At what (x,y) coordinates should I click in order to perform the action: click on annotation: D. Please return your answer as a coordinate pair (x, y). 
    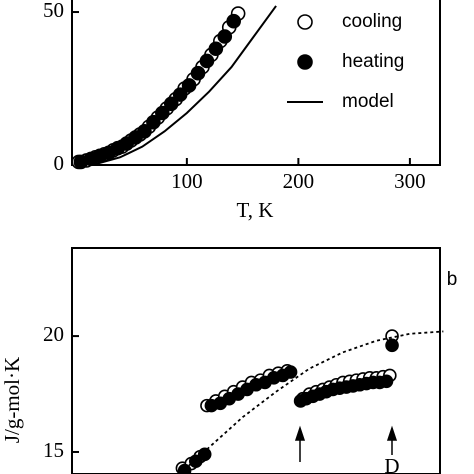
    Looking at the image, I should click on (391, 464).